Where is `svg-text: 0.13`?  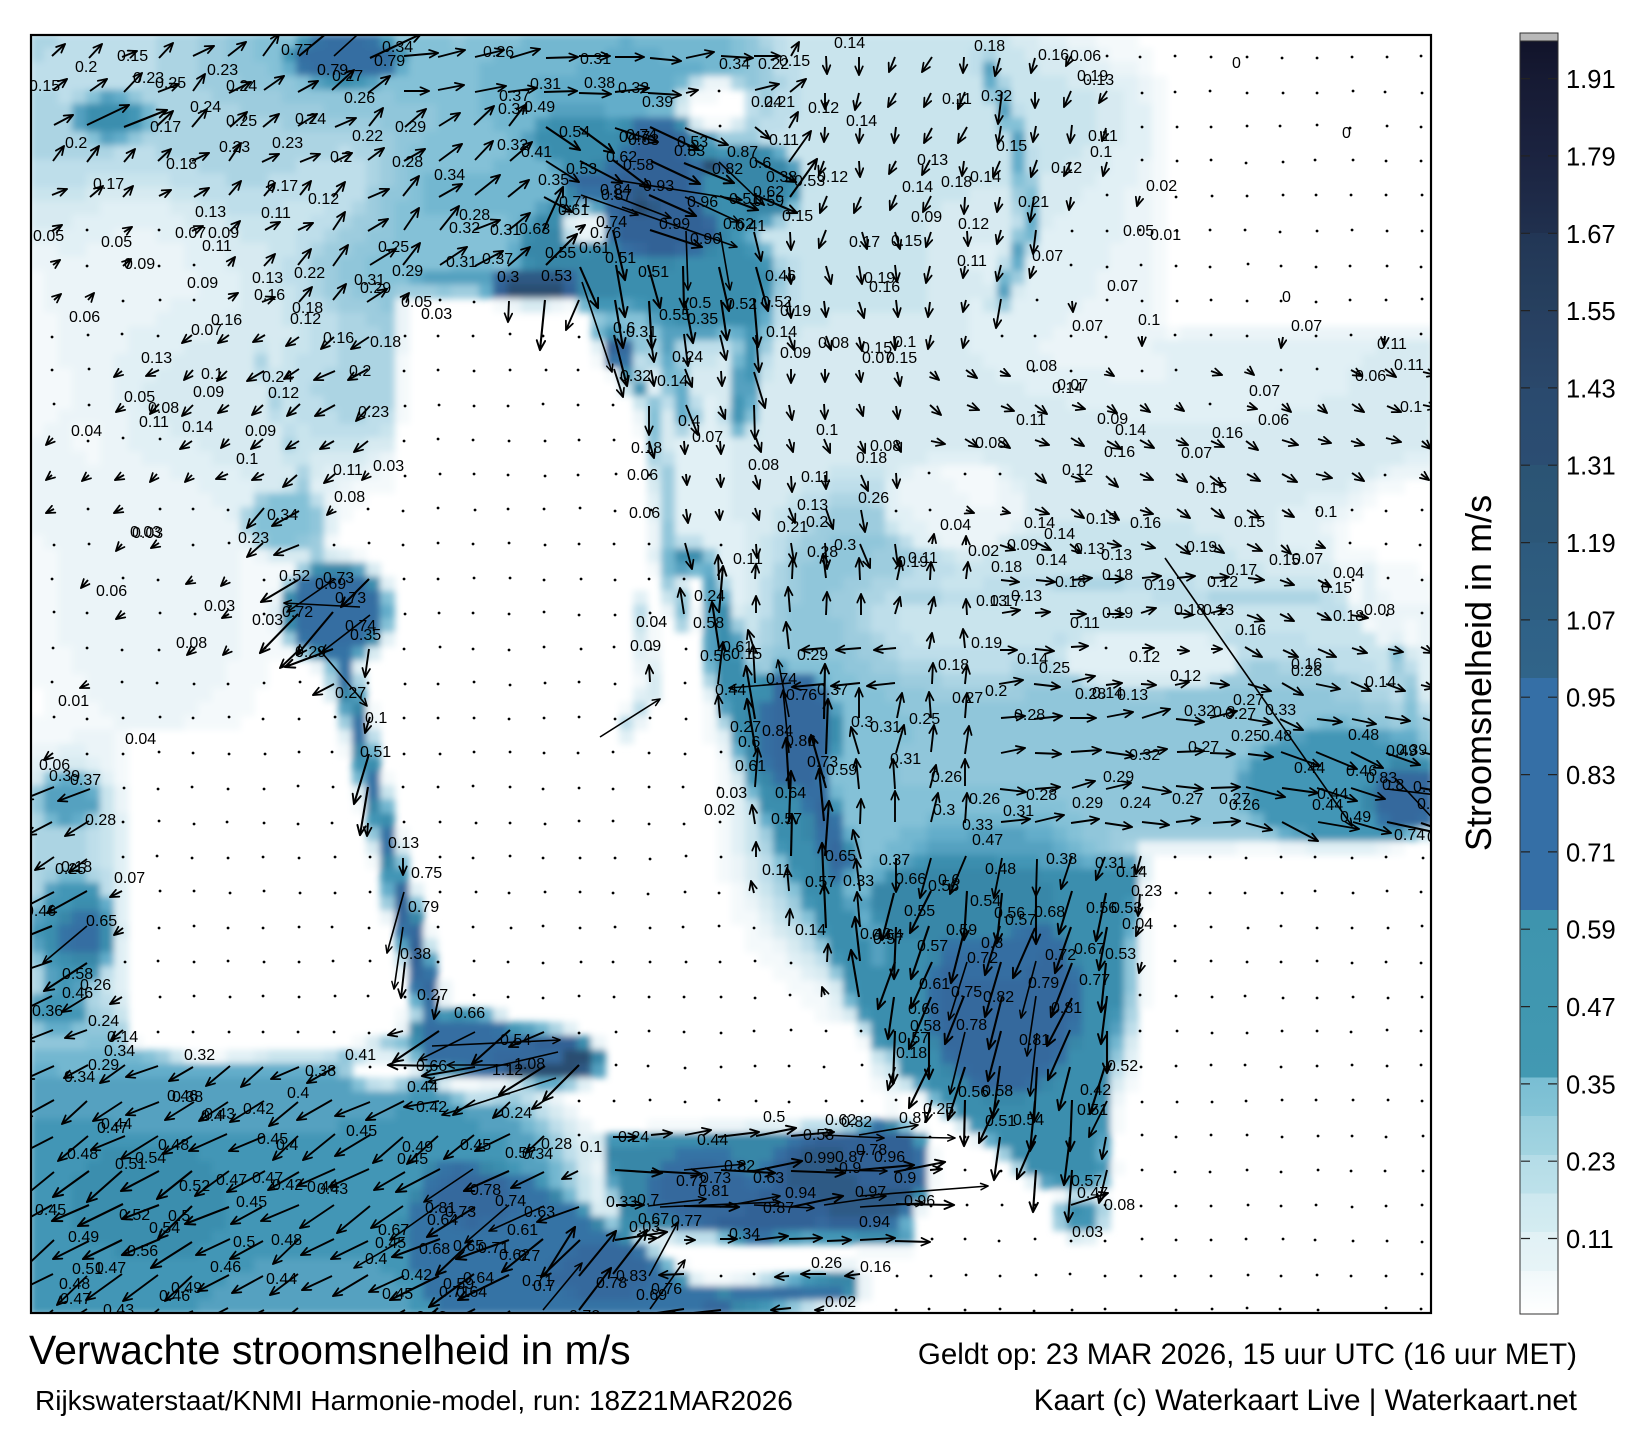
svg-text: 0.13 is located at coordinates (1132, 695).